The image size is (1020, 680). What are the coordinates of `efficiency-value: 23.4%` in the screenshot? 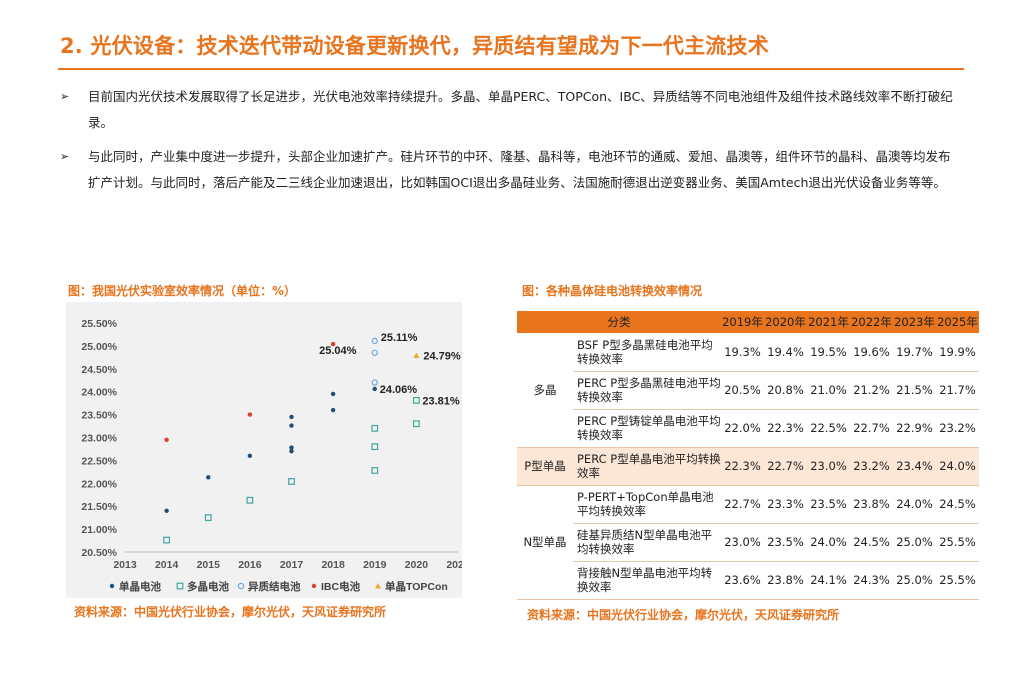 It's located at (914, 466).